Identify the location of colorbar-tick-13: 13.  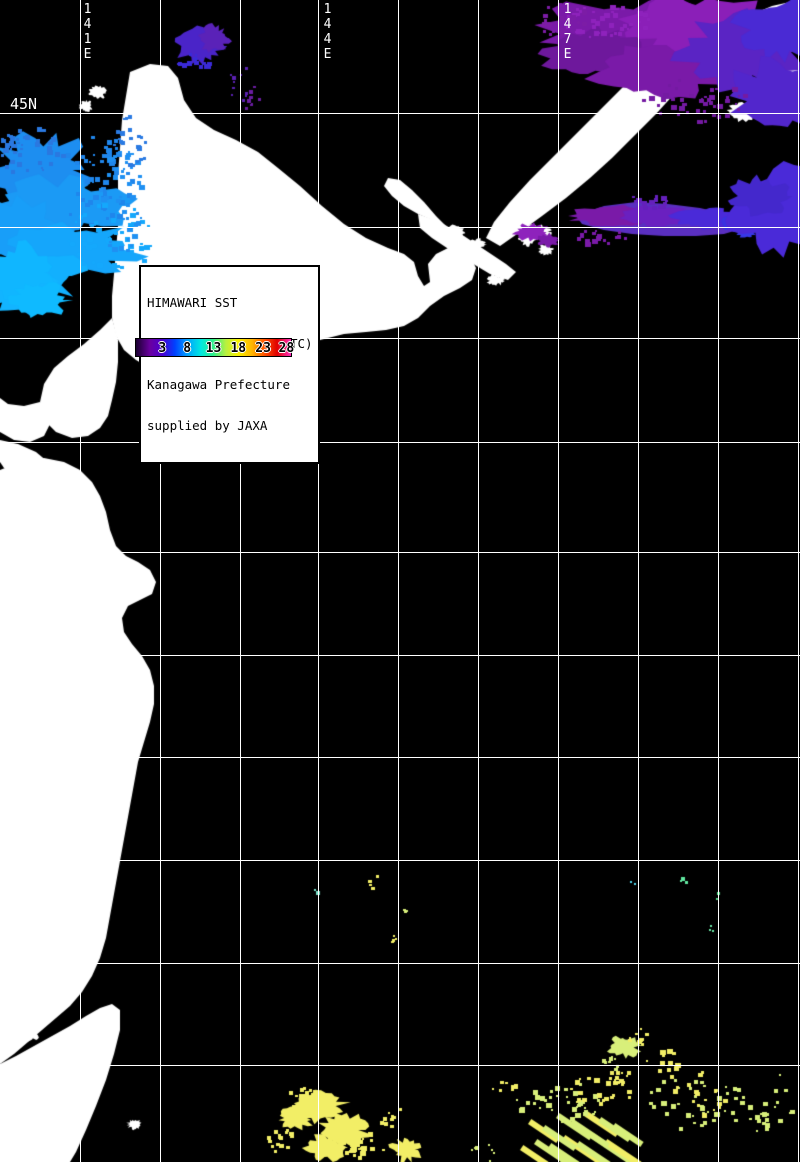
(213, 348).